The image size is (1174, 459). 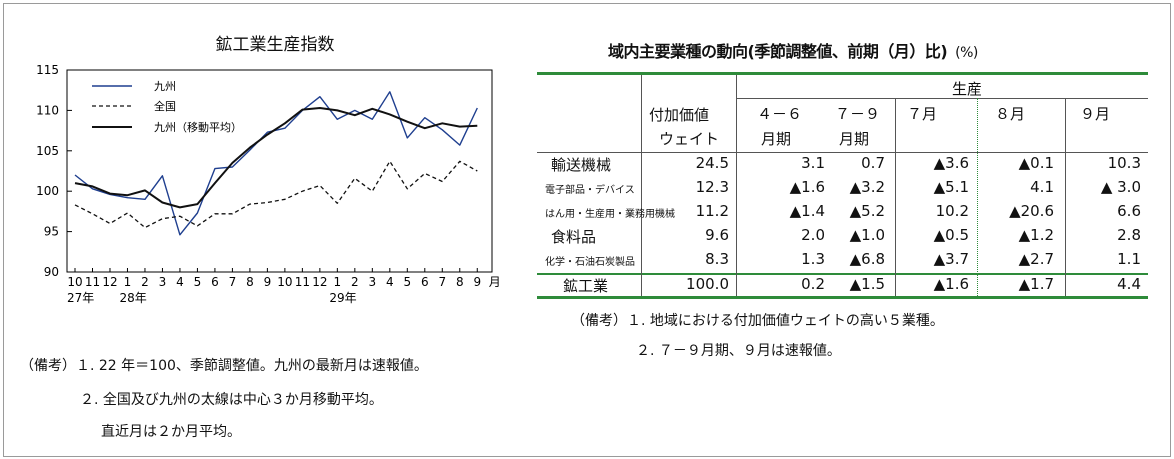 I want to click on table-header-rule, so click(x=842, y=152).